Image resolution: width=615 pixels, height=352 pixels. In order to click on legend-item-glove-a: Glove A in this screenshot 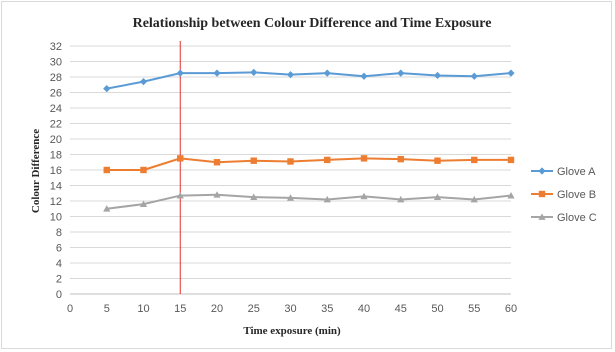, I will do `click(563, 172)`.